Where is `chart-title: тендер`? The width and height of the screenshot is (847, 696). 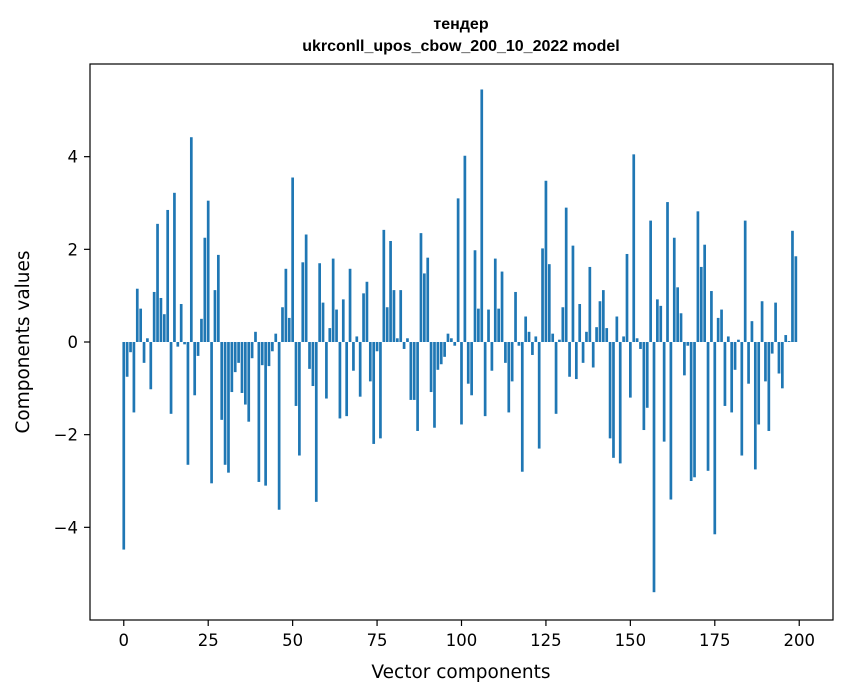 chart-title: тендер is located at coordinates (460, 24).